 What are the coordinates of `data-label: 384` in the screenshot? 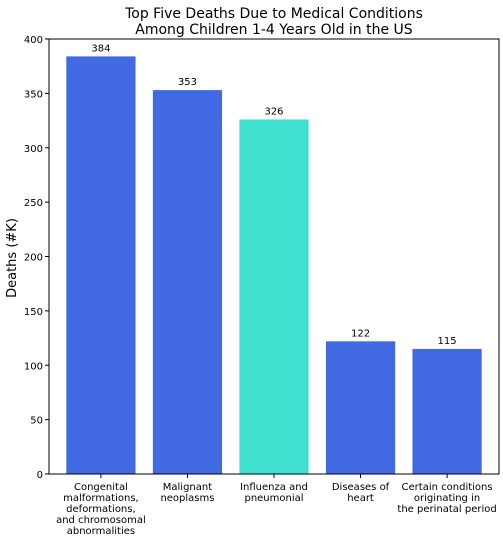 It's located at (100, 48).